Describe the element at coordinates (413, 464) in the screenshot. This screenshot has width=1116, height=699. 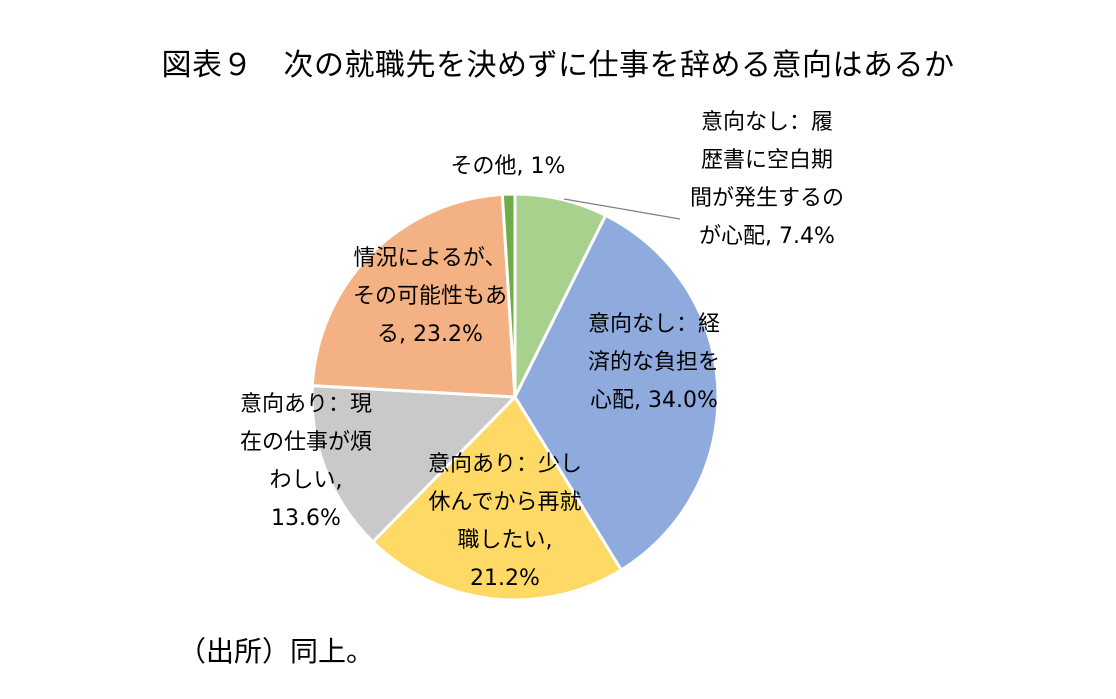
I see `pie-slice-job-bothersome` at that location.